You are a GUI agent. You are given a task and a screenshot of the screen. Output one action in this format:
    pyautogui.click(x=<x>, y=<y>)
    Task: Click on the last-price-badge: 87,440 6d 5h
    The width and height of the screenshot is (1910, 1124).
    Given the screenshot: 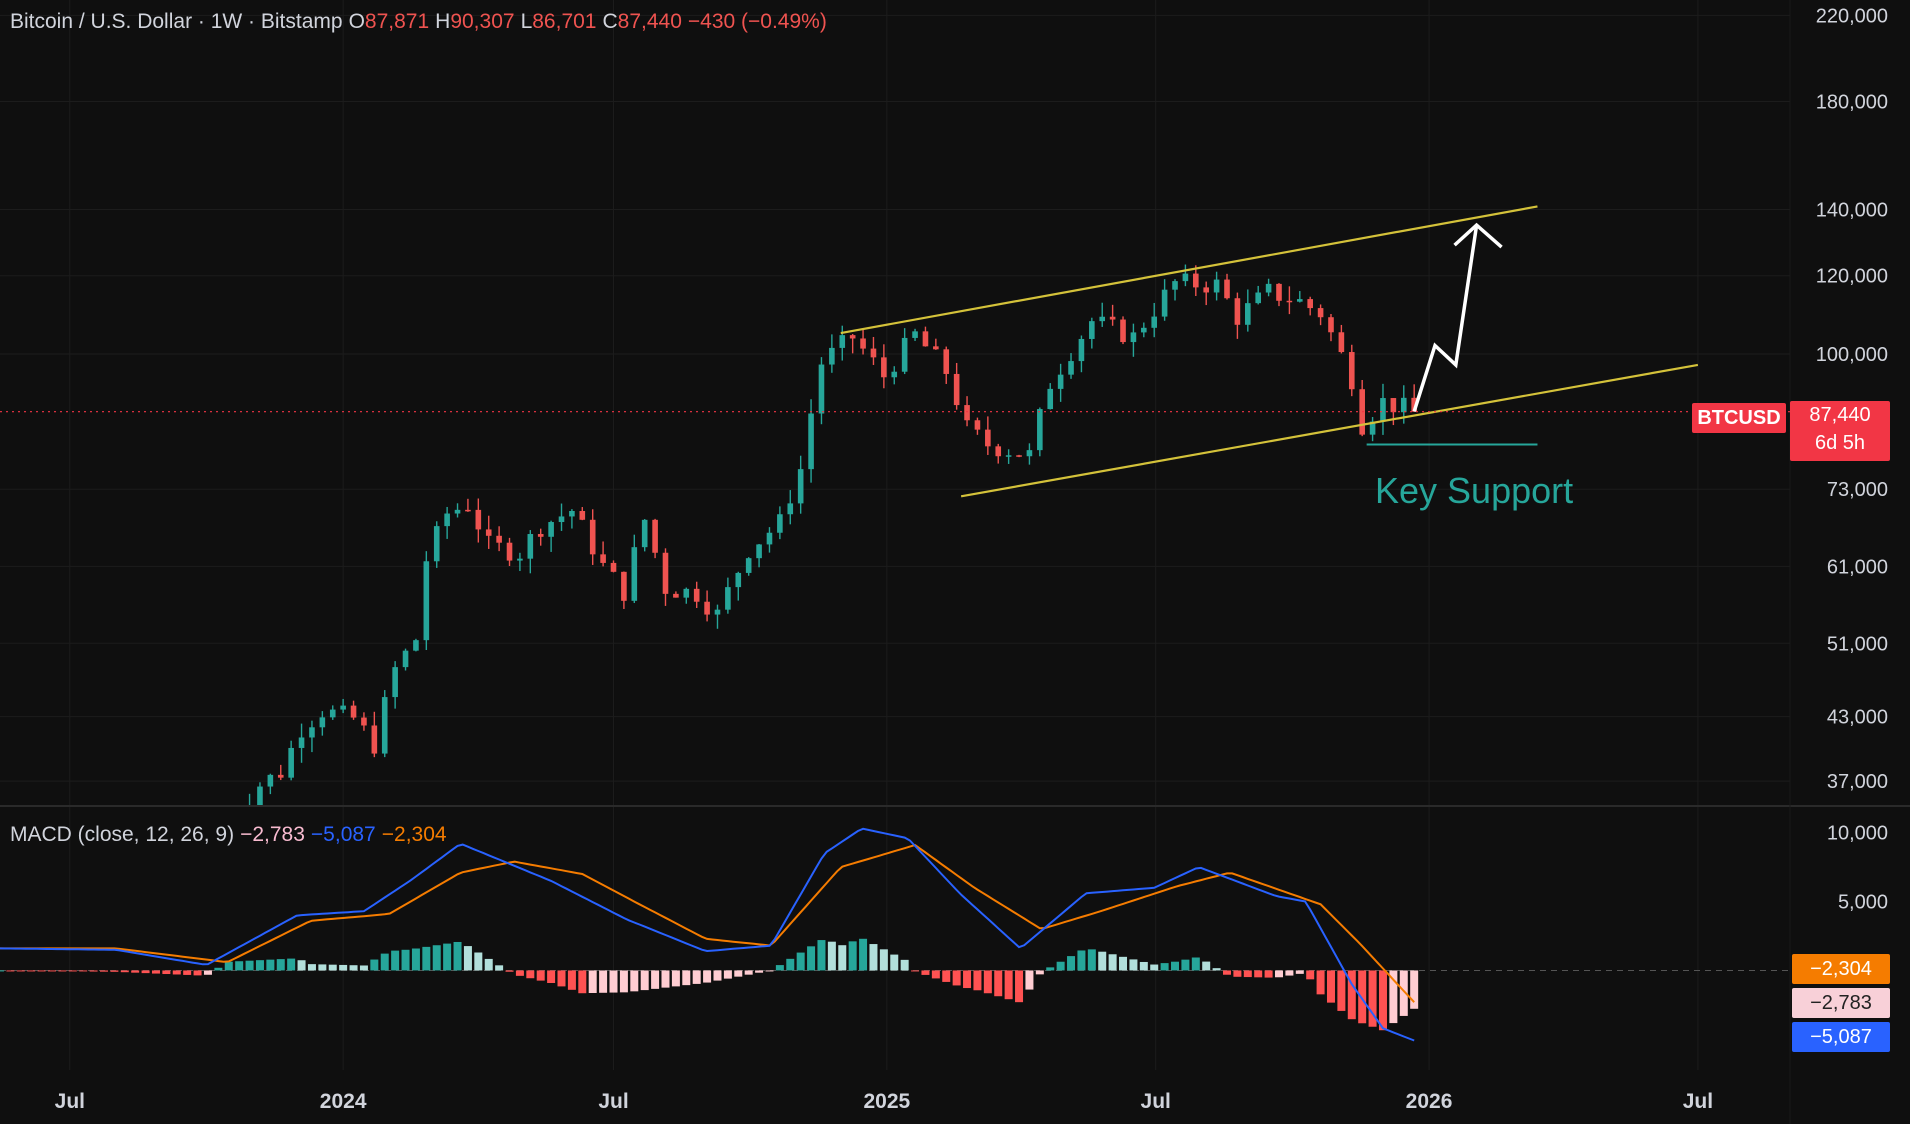 What is the action you would take?
    pyautogui.click(x=1840, y=431)
    